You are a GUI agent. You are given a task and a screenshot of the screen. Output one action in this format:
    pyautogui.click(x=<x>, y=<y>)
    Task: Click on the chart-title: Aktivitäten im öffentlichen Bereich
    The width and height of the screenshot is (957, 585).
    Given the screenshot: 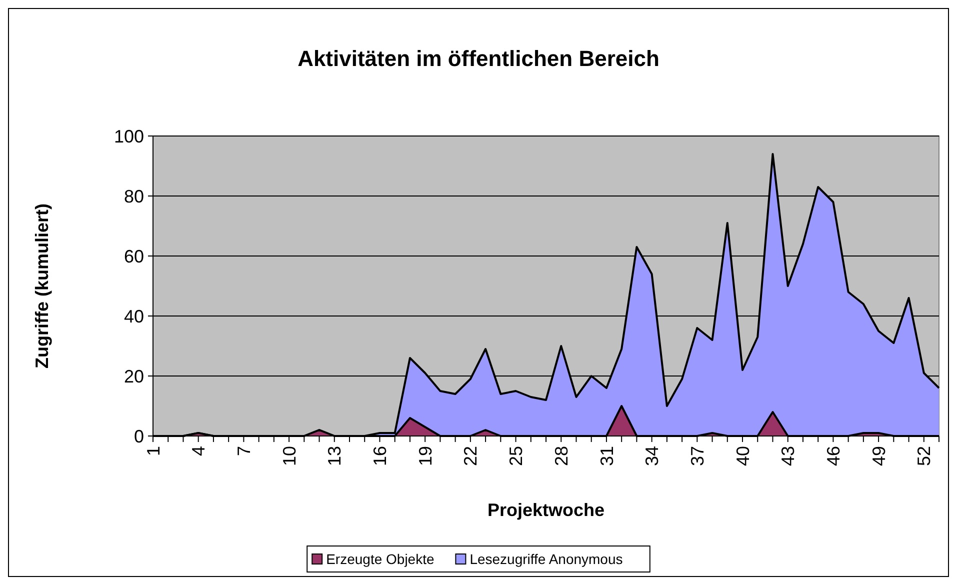 What is the action you would take?
    pyautogui.click(x=479, y=58)
    